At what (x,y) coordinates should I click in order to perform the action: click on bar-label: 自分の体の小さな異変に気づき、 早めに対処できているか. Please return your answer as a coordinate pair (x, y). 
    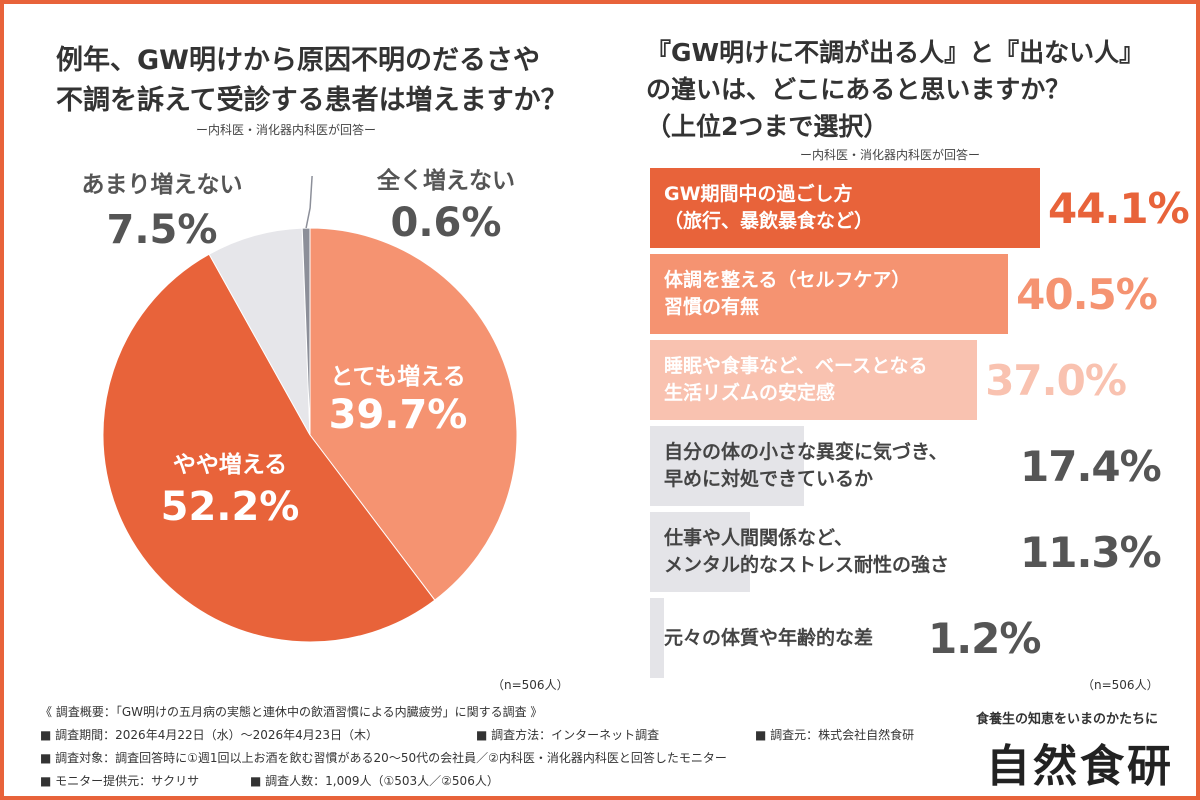
    Looking at the image, I should click on (806, 466).